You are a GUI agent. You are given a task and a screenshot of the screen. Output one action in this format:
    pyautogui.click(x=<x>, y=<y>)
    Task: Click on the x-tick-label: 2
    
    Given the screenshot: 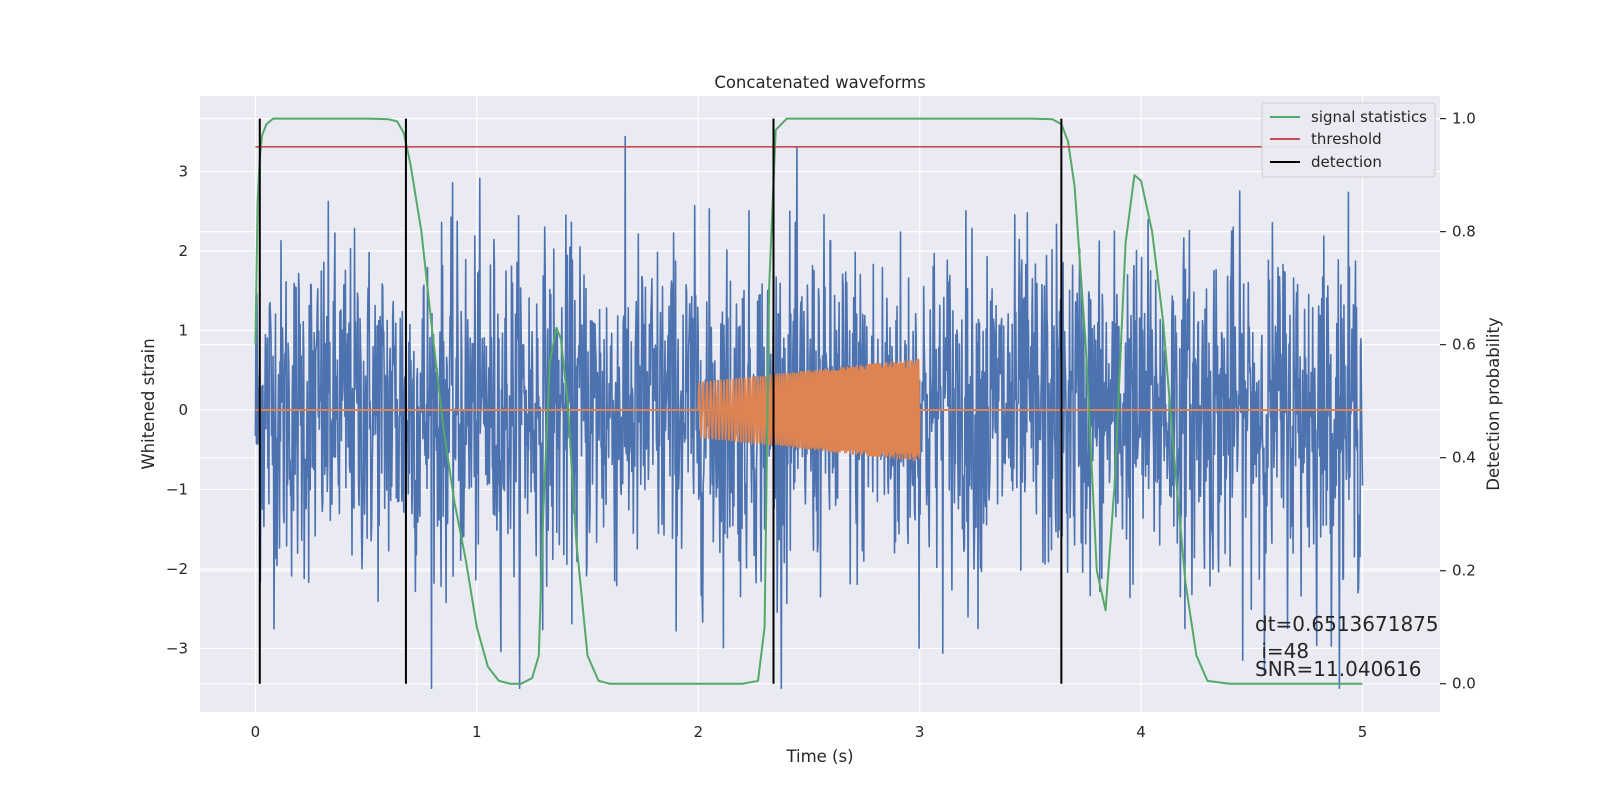 What is the action you would take?
    pyautogui.click(x=698, y=732)
    